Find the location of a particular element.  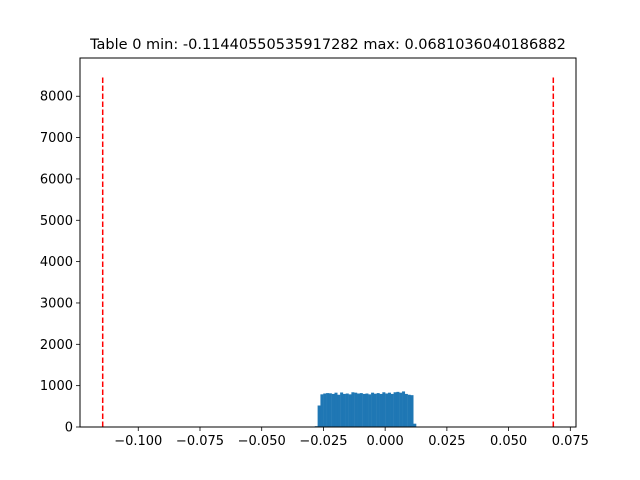

y-tick-label: 3000 is located at coordinates (56, 303).